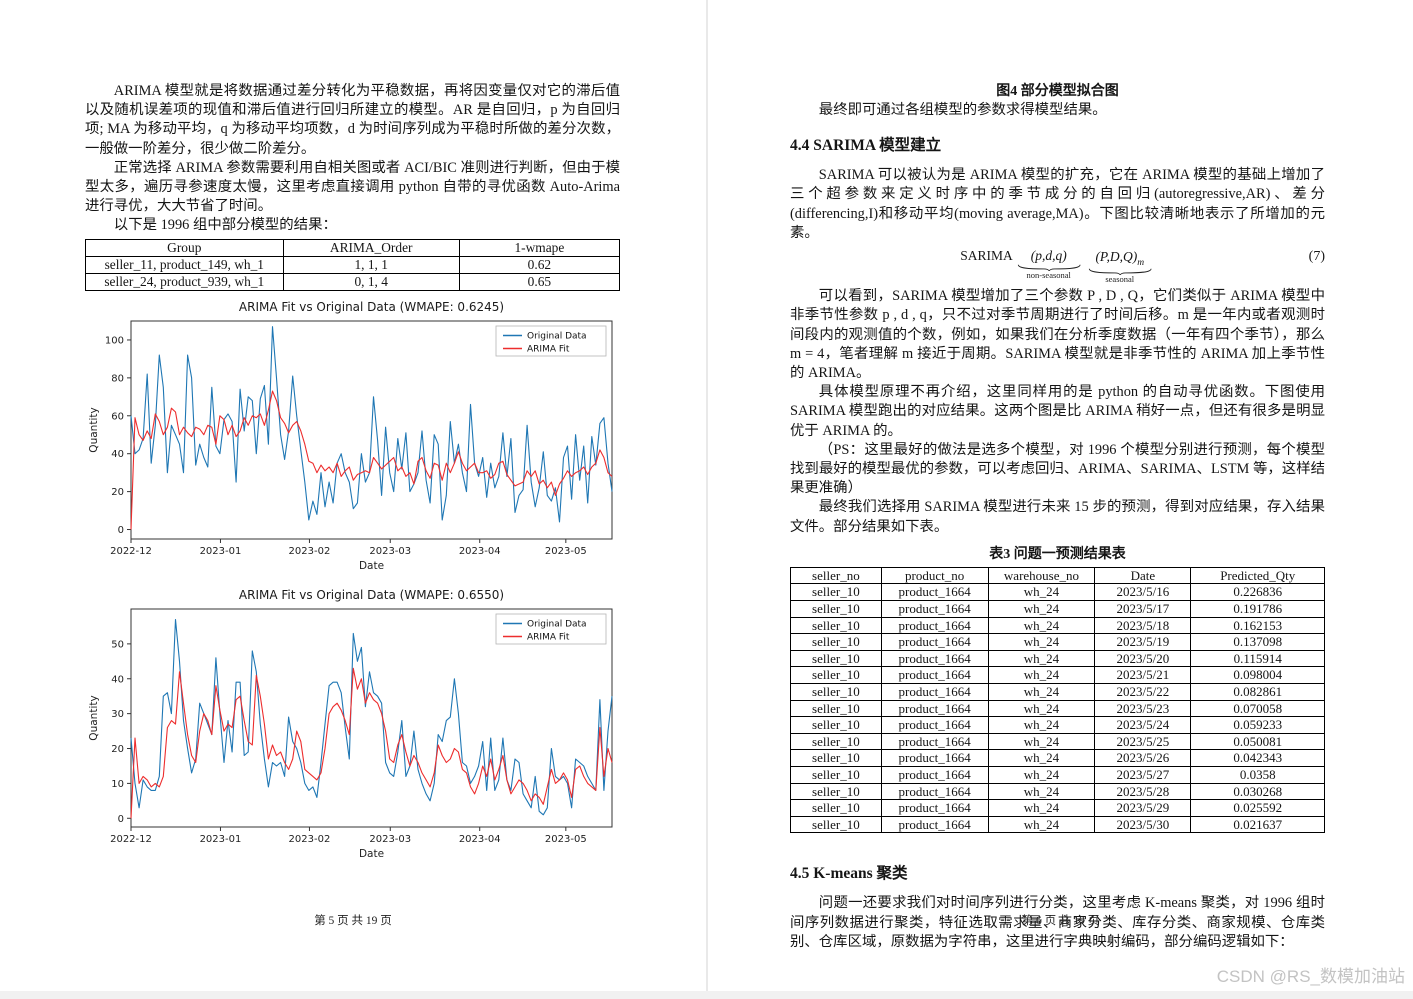 The image size is (1413, 999). What do you see at coordinates (539, 247) in the screenshot?
I see `column-header: 1-wmape` at bounding box center [539, 247].